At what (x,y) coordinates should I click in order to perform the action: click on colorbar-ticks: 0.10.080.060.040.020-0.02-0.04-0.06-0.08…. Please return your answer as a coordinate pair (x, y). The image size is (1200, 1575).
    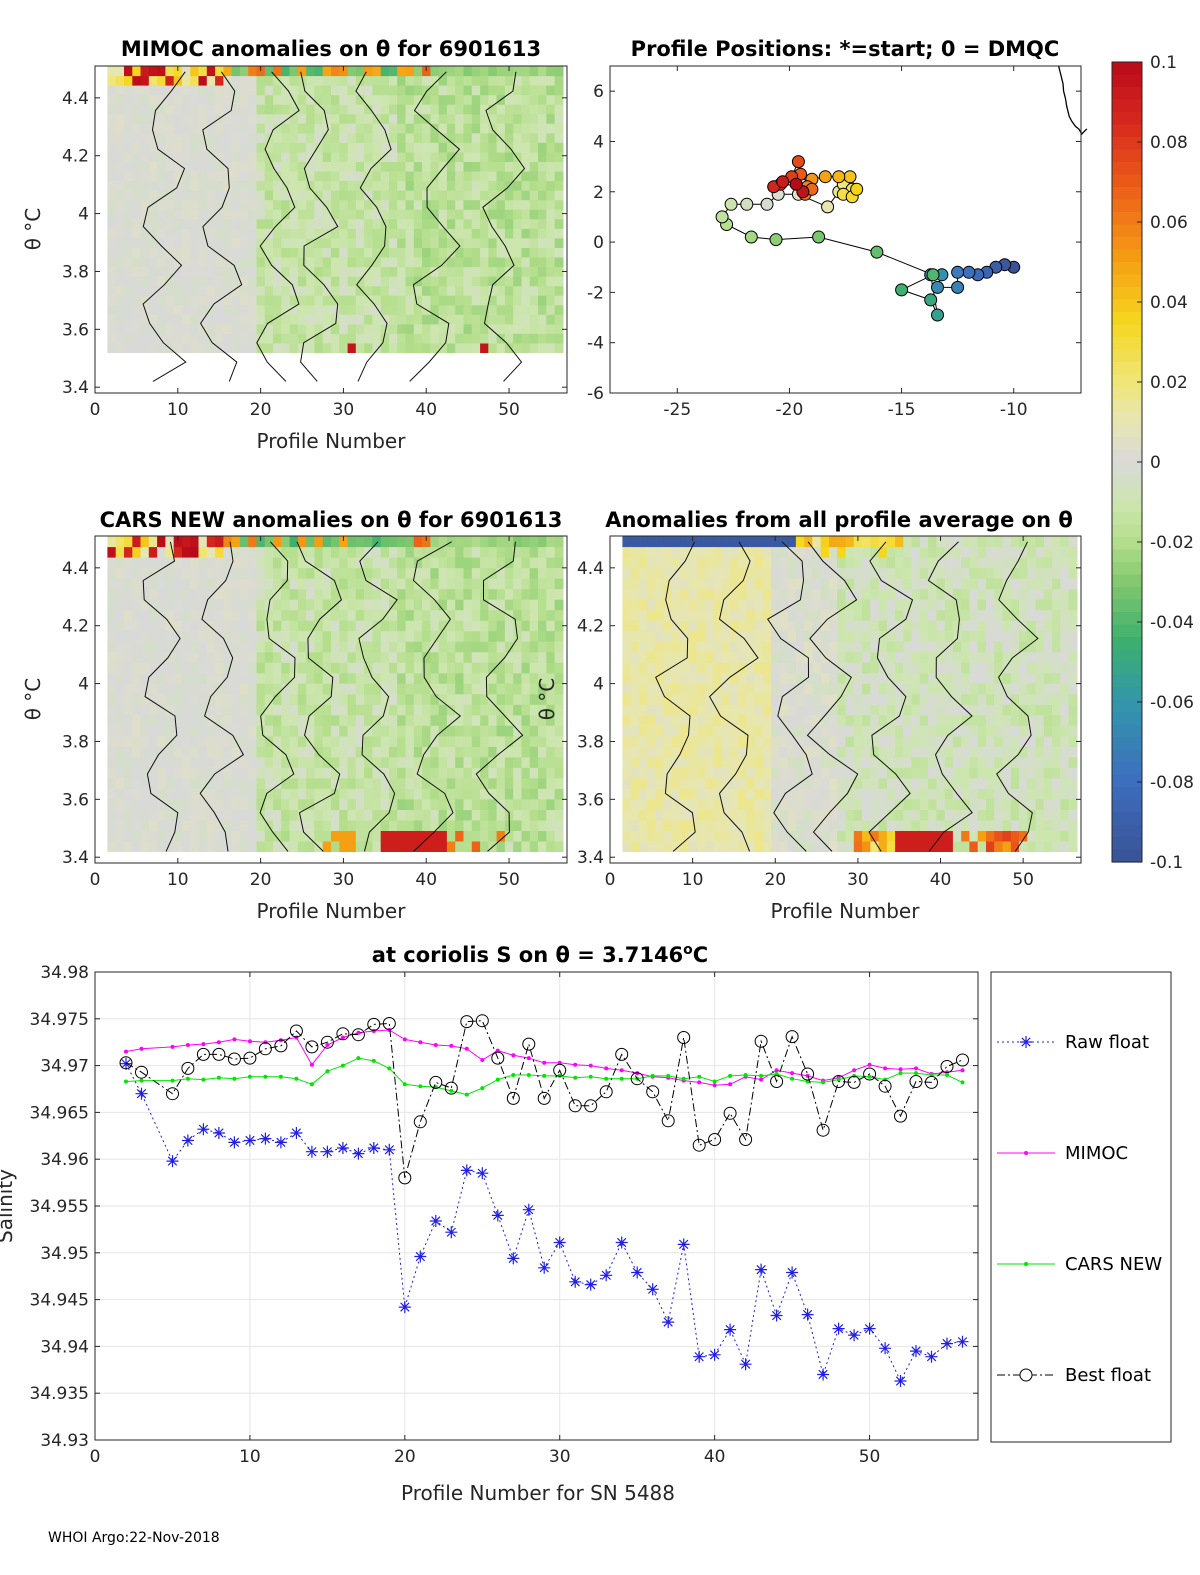
    Looking at the image, I should click on (1165, 463).